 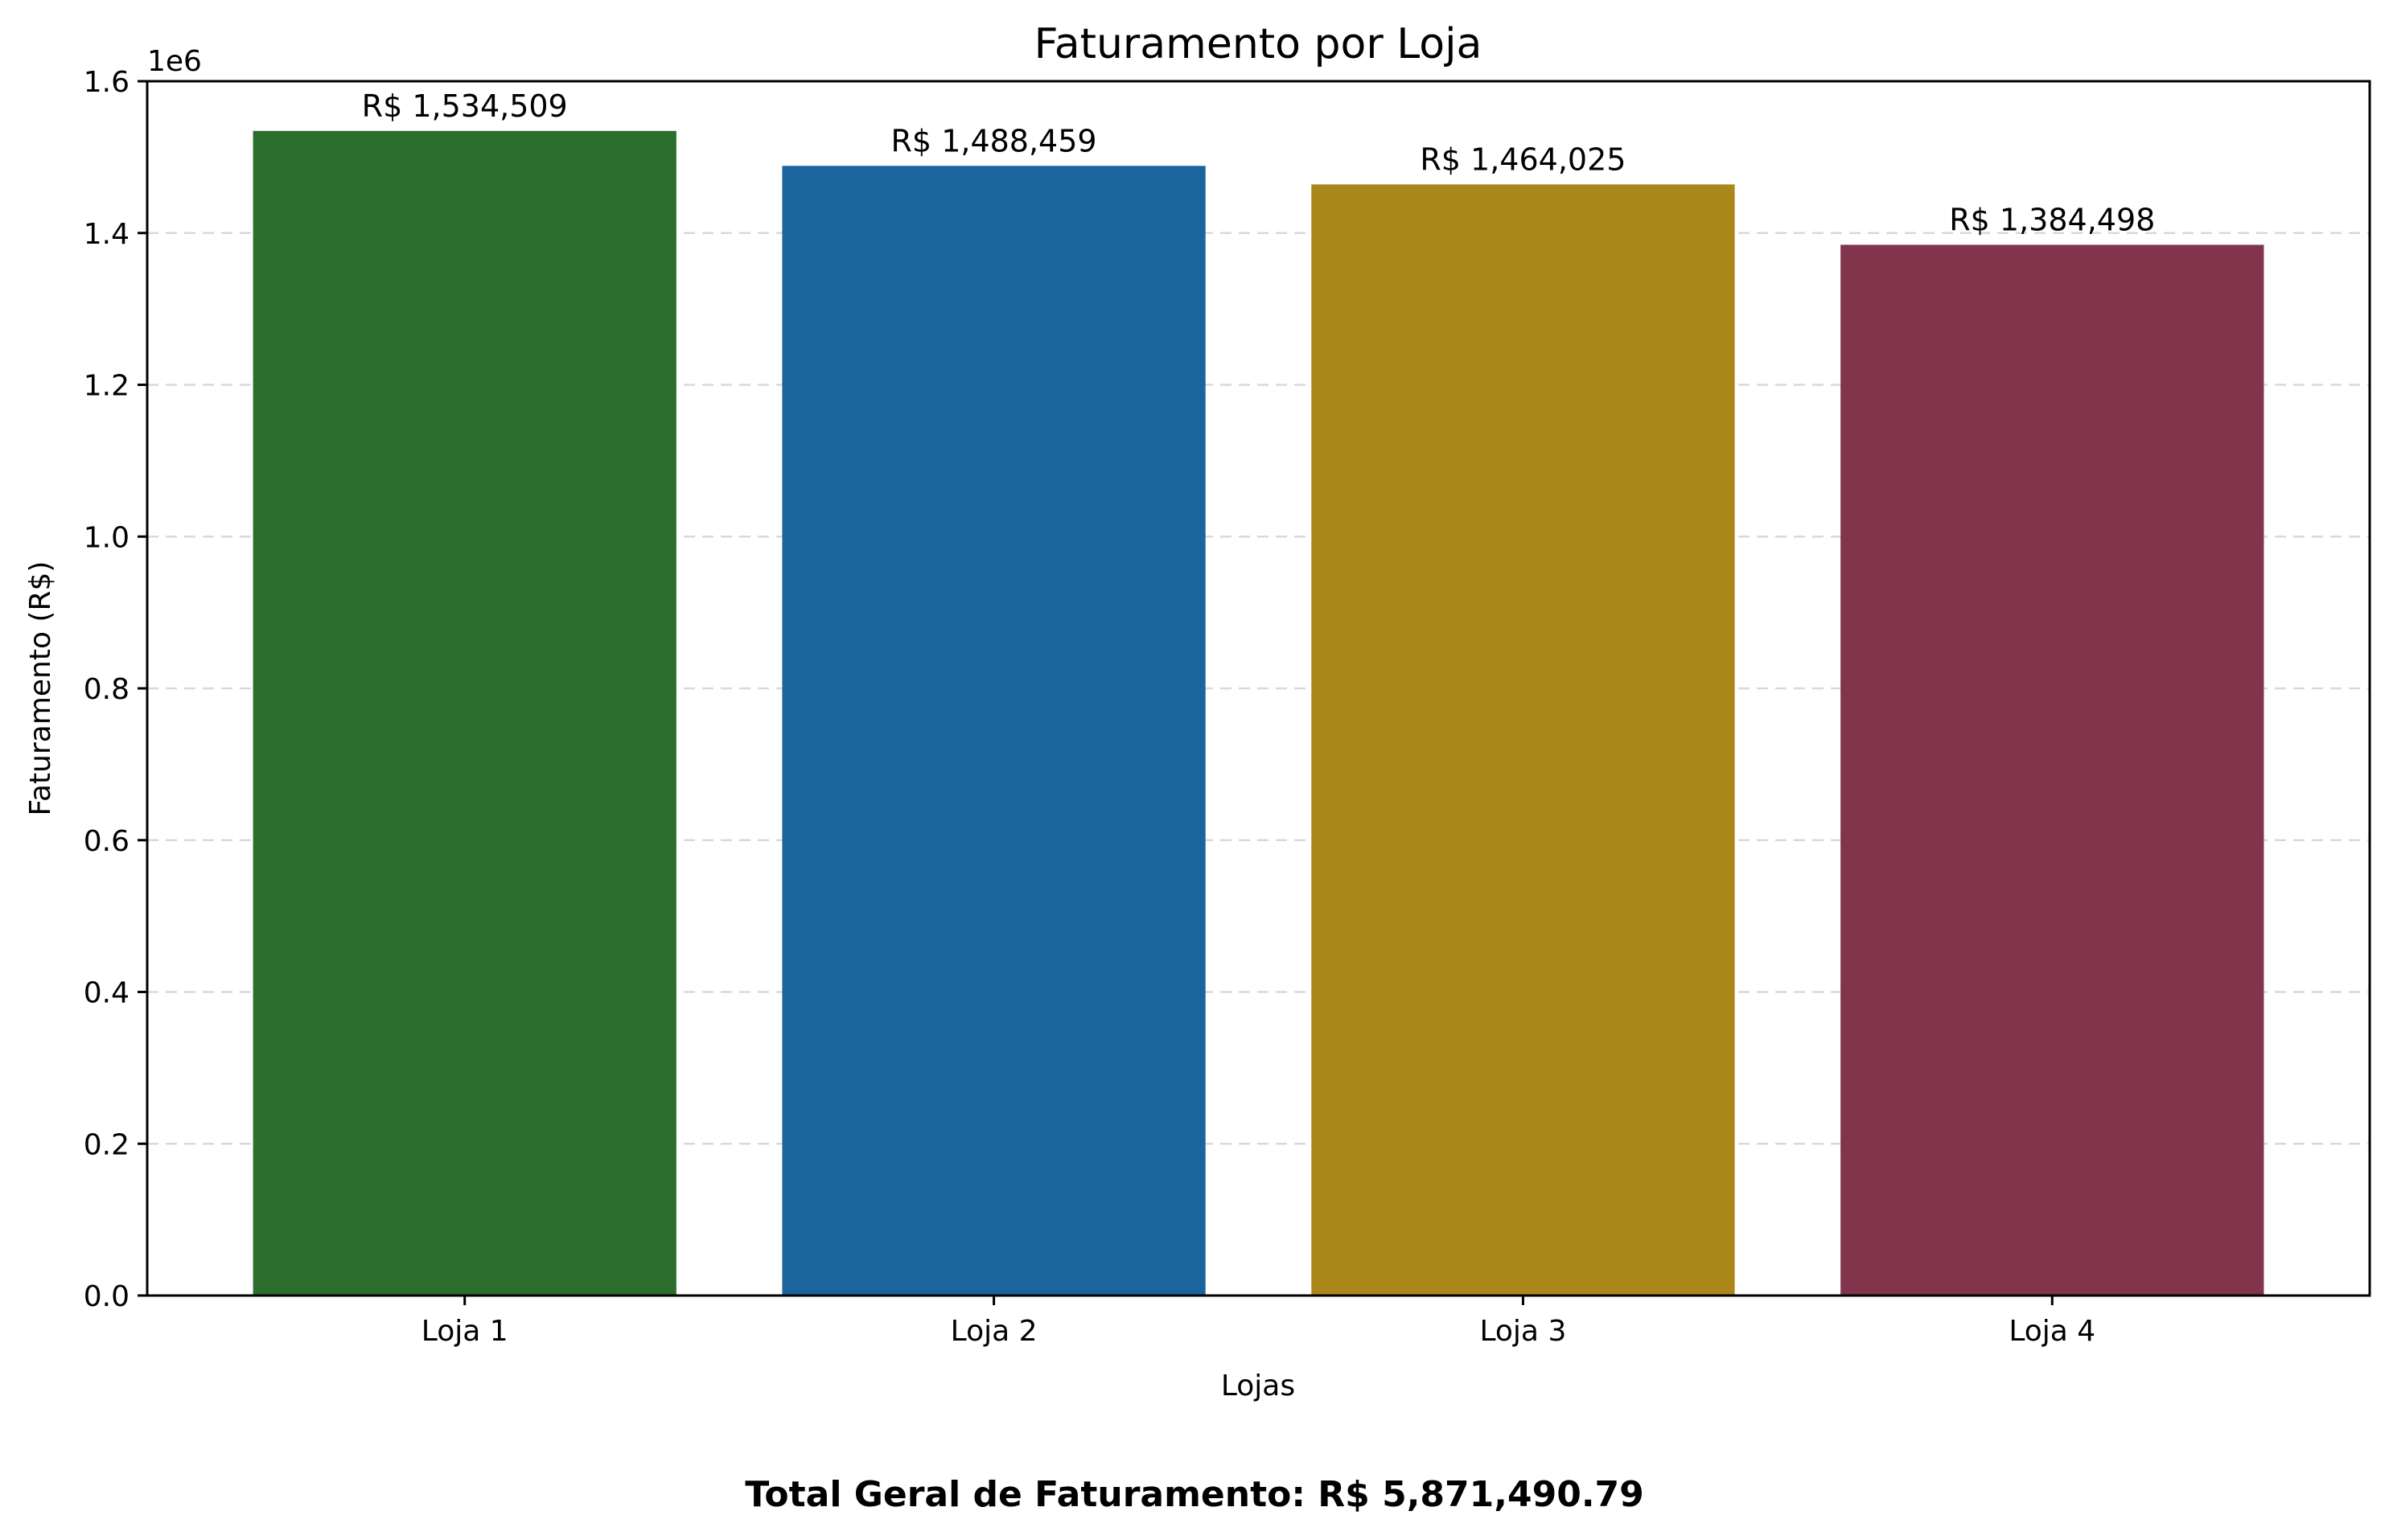 What do you see at coordinates (1258, 1386) in the screenshot?
I see `x-axis-label: Lojas` at bounding box center [1258, 1386].